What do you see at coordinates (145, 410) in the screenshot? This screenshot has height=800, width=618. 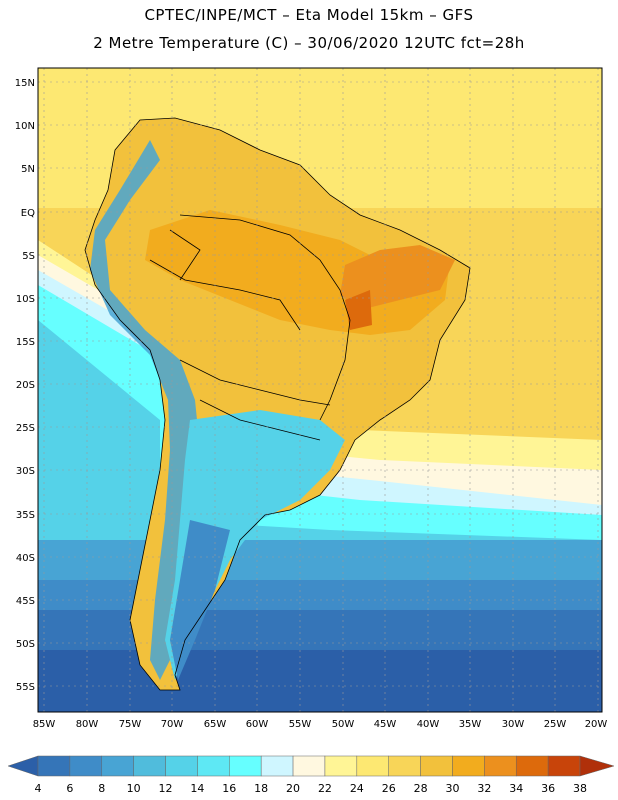 I see `andes-cold-ribbon` at bounding box center [145, 410].